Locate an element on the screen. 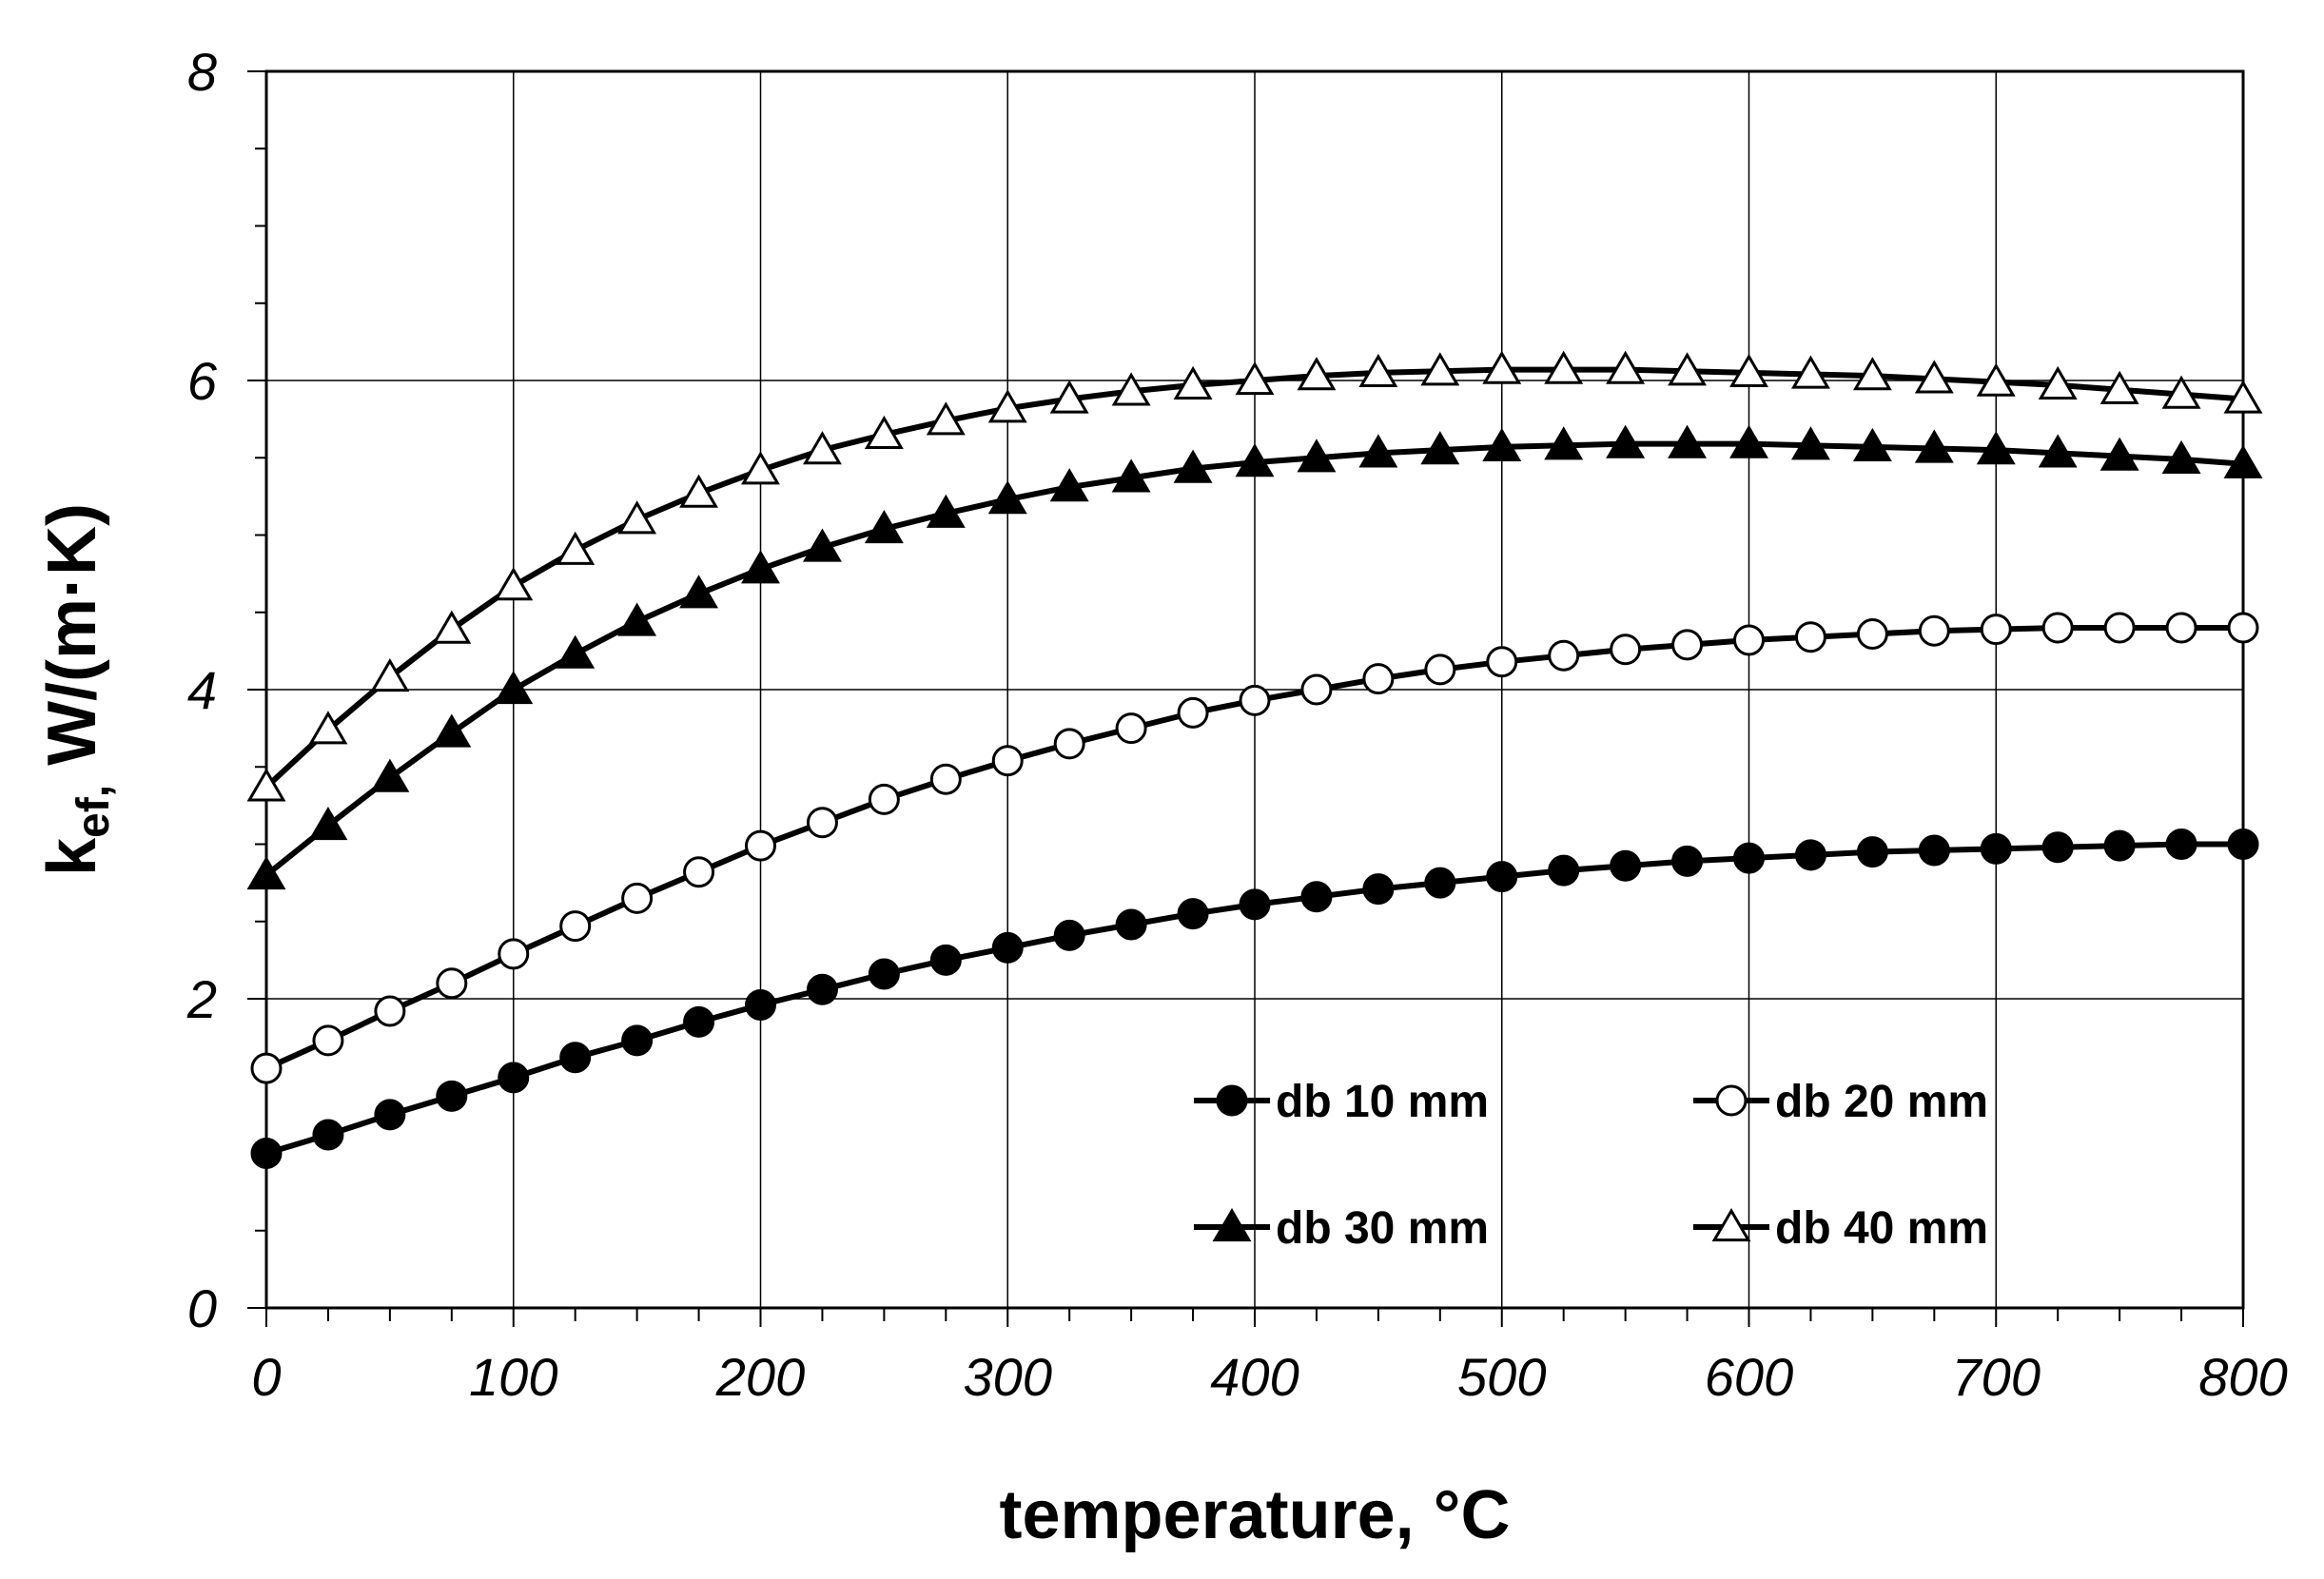 This screenshot has width=2324, height=1579. y-tick-label-4: 4 is located at coordinates (202, 690).